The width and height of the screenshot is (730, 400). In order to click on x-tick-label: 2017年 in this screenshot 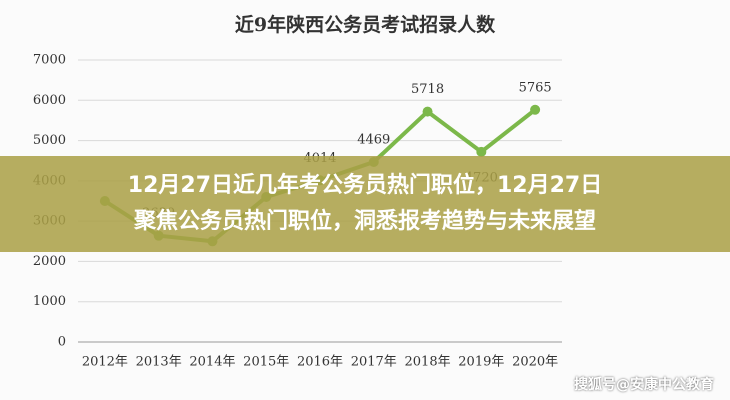, I will do `click(374, 362)`.